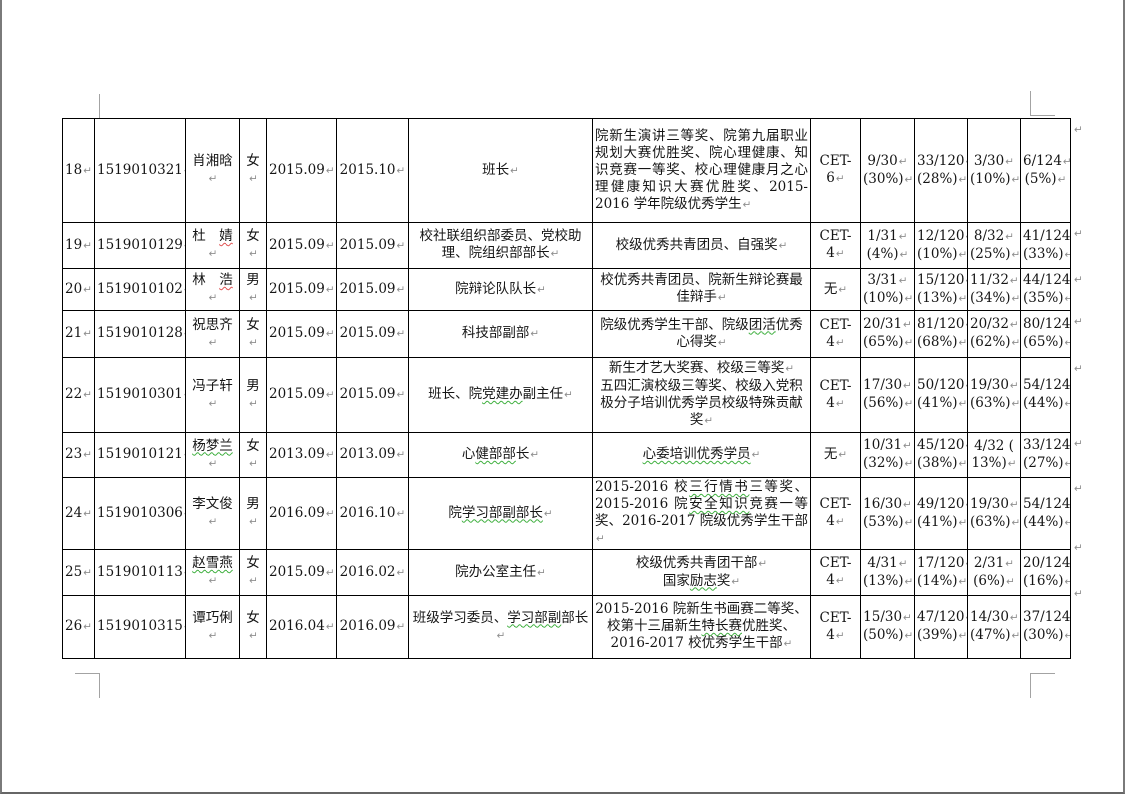  Describe the element at coordinates (994, 289) in the screenshot. I see `cell-rank-3: 11/32↵ (34%)↵` at that location.